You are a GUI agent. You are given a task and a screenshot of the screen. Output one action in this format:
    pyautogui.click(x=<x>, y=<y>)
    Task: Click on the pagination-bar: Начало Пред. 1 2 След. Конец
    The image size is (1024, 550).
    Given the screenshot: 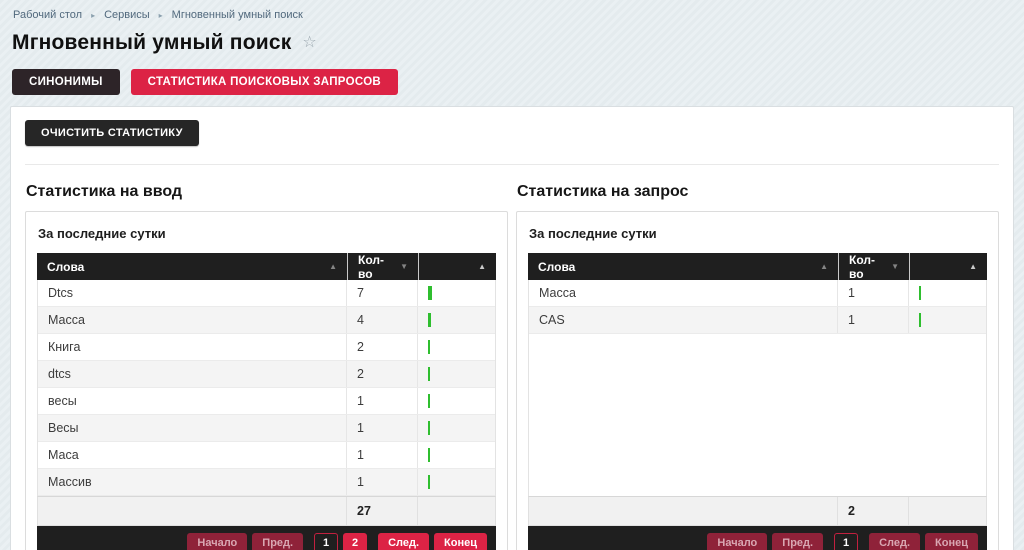 What is the action you would take?
    pyautogui.click(x=266, y=538)
    